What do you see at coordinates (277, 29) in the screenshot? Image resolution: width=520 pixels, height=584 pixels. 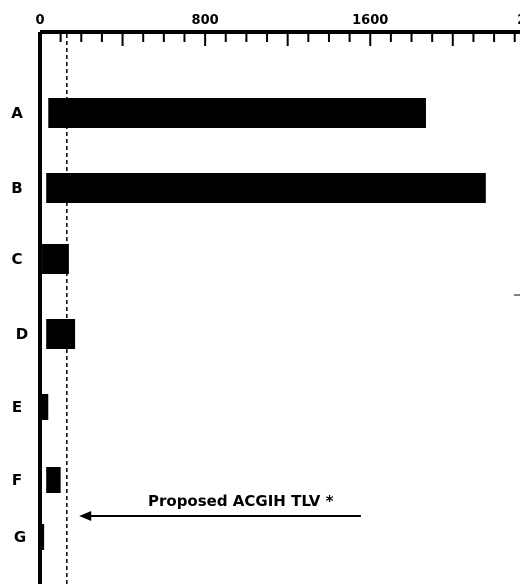 I see `x-ticks: 0 800 1600 2400` at bounding box center [277, 29].